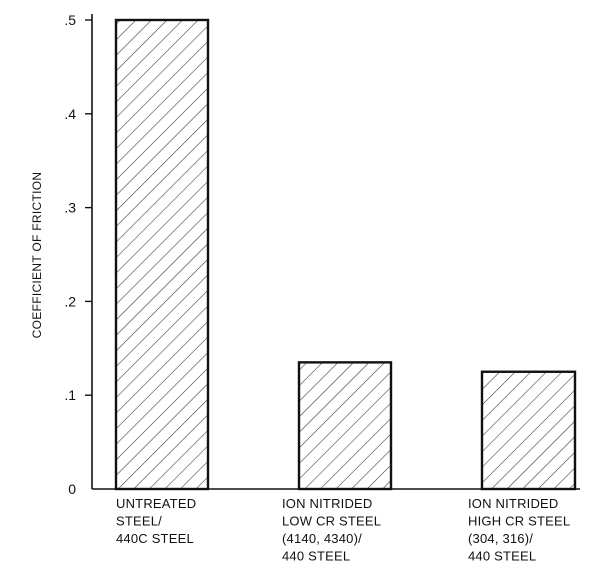 This screenshot has height=588, width=591. I want to click on y-tick-label: 0, so click(72, 489).